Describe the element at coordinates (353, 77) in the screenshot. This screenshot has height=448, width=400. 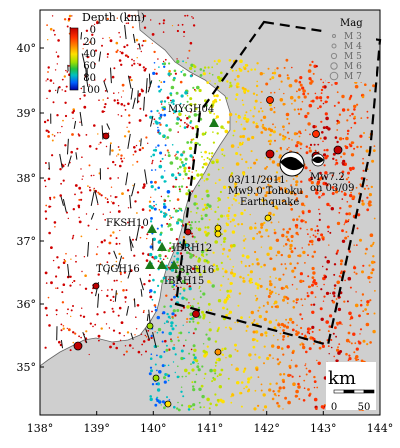
I see `mag-label-7: M 7` at that location.